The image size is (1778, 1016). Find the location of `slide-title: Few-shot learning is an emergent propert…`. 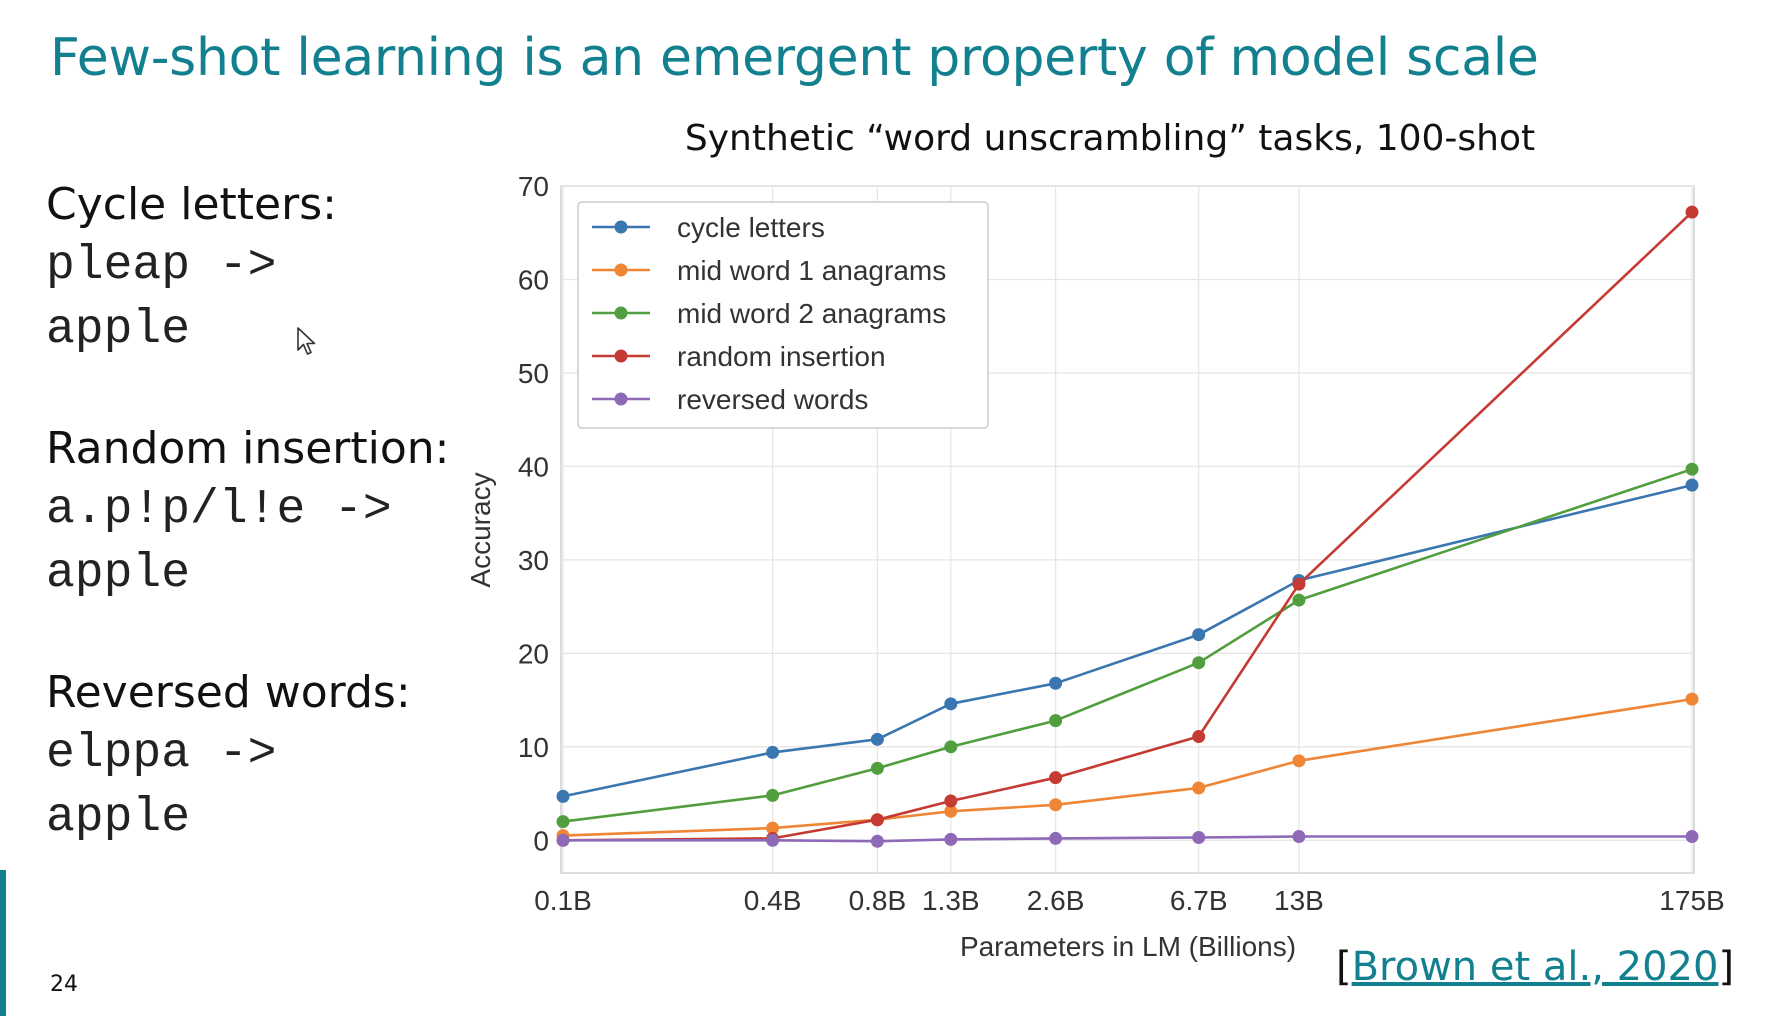

slide-title: Few-shot learning is an emergent propert… is located at coordinates (794, 58).